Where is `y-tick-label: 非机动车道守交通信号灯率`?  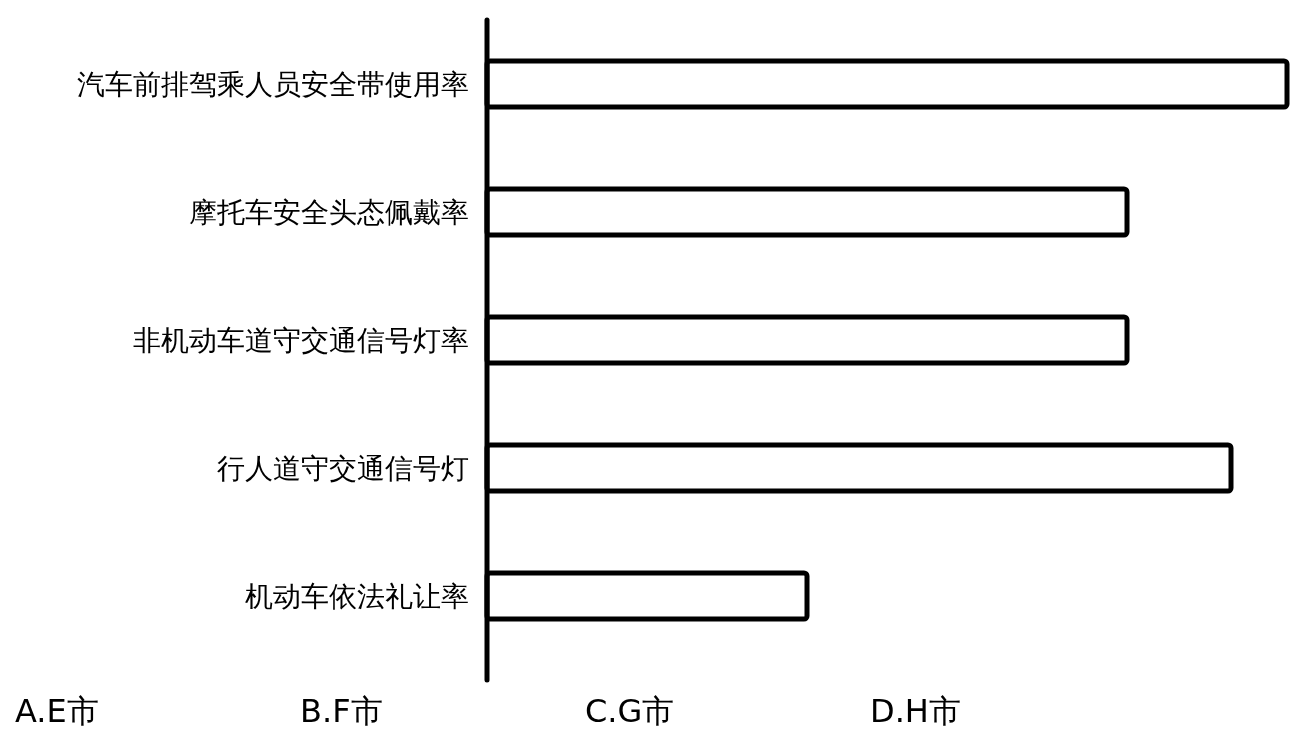
y-tick-label: 非机动车道守交通信号灯率 is located at coordinates (301, 340).